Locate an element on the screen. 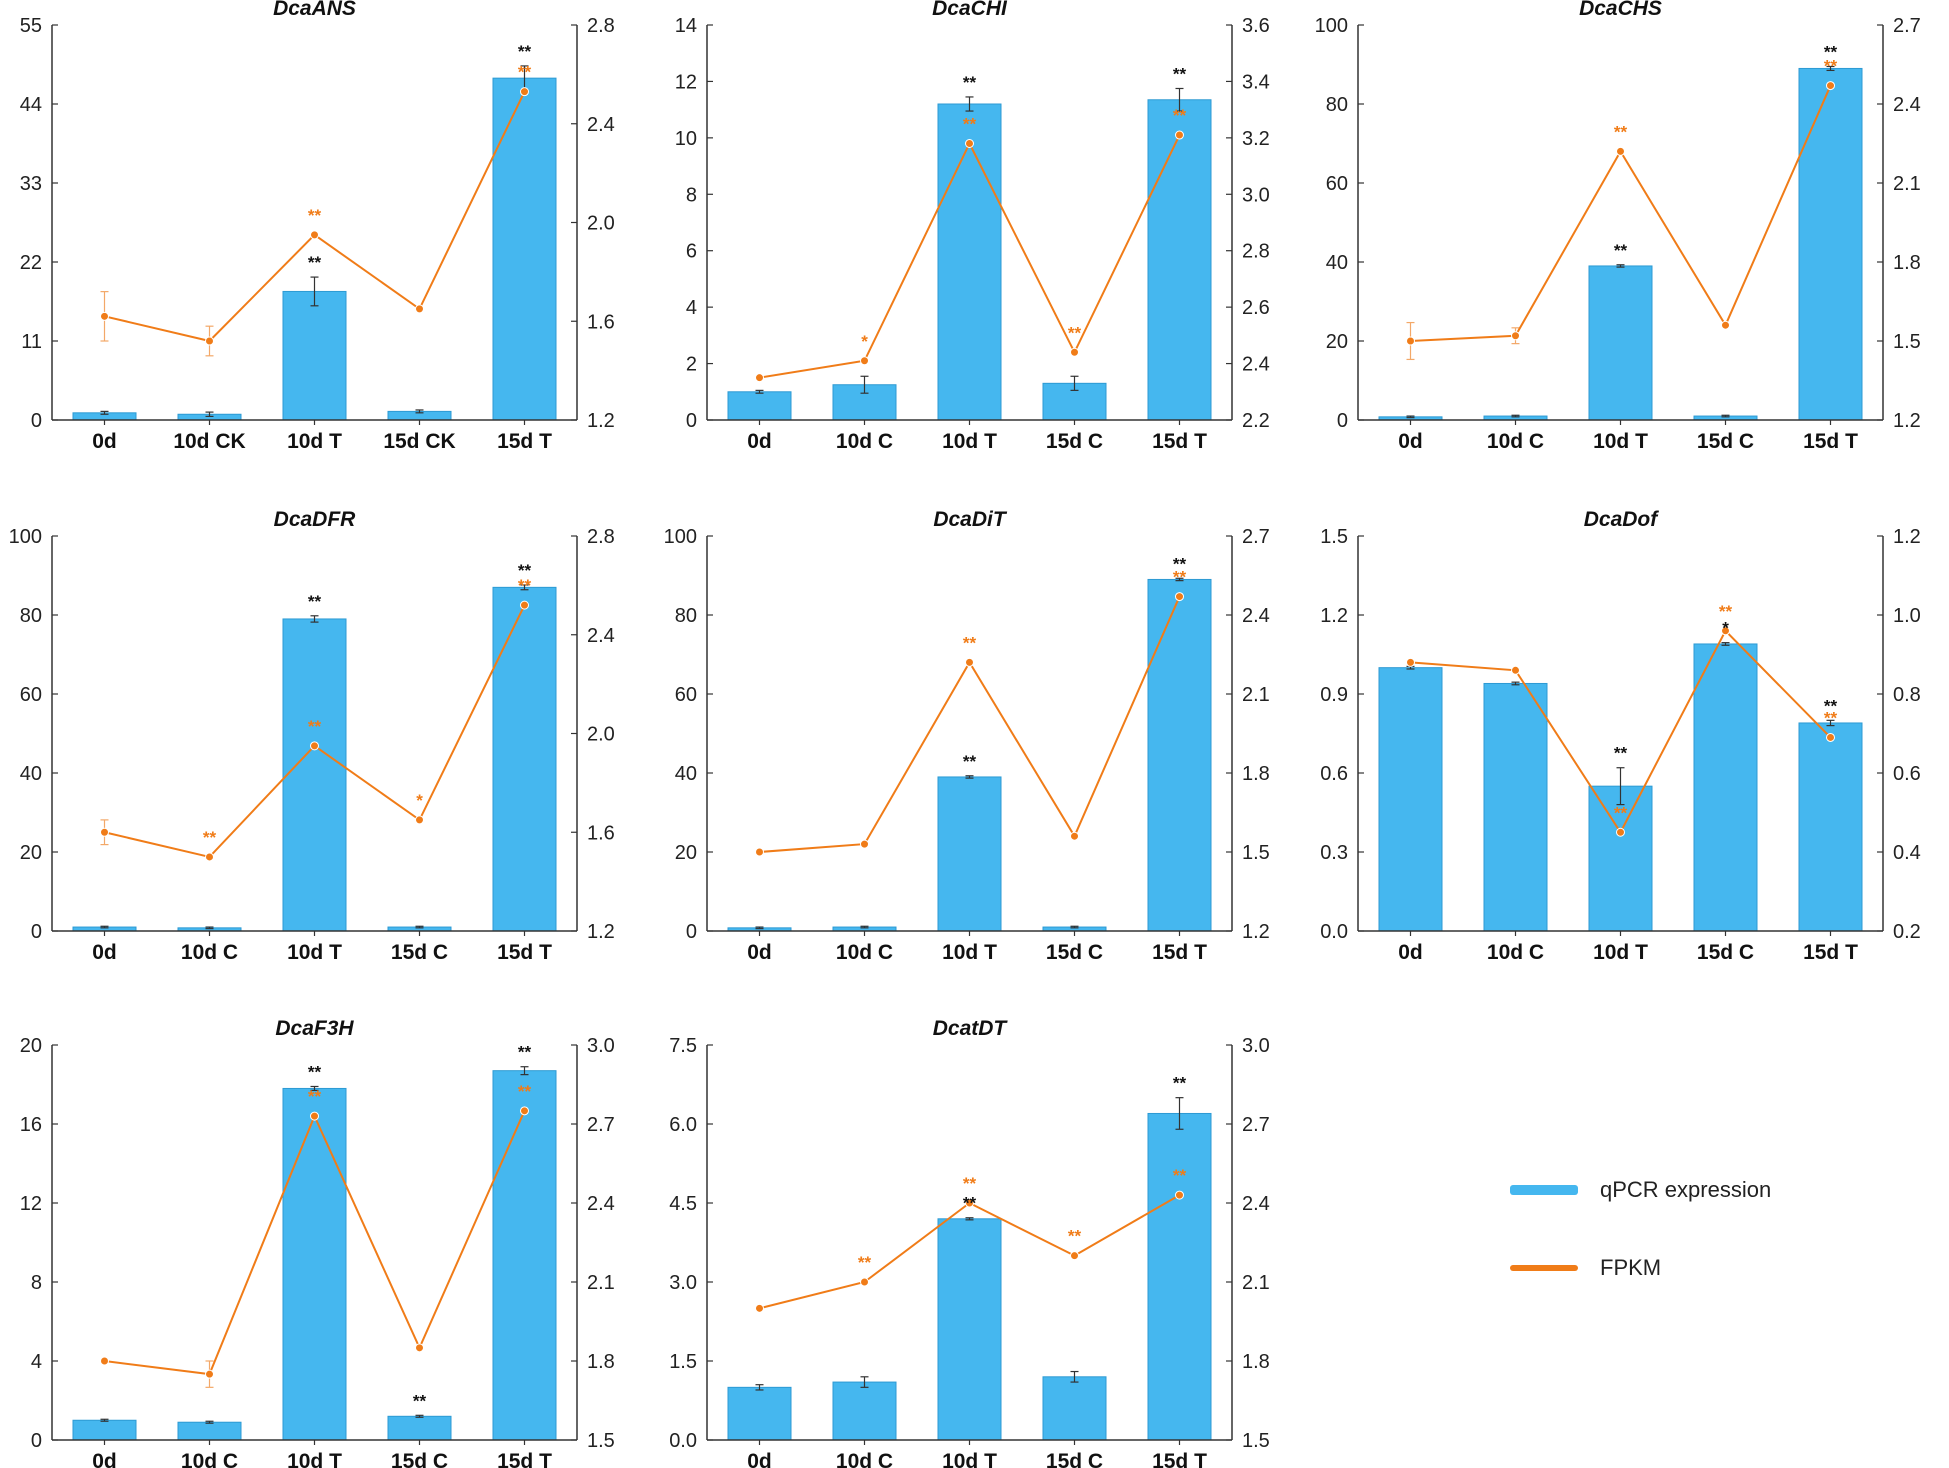  right-tick-label-dcaans-1: 1.6 is located at coordinates (601, 322).